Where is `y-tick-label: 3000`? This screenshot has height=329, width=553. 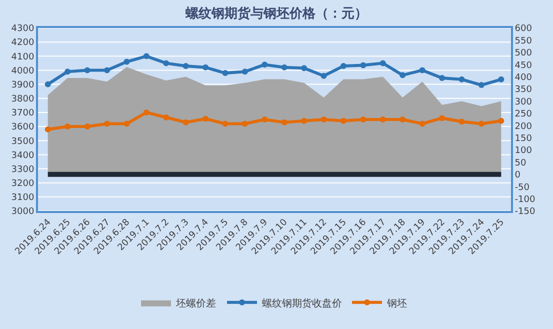 y-tick-label: 3000 is located at coordinates (22, 212).